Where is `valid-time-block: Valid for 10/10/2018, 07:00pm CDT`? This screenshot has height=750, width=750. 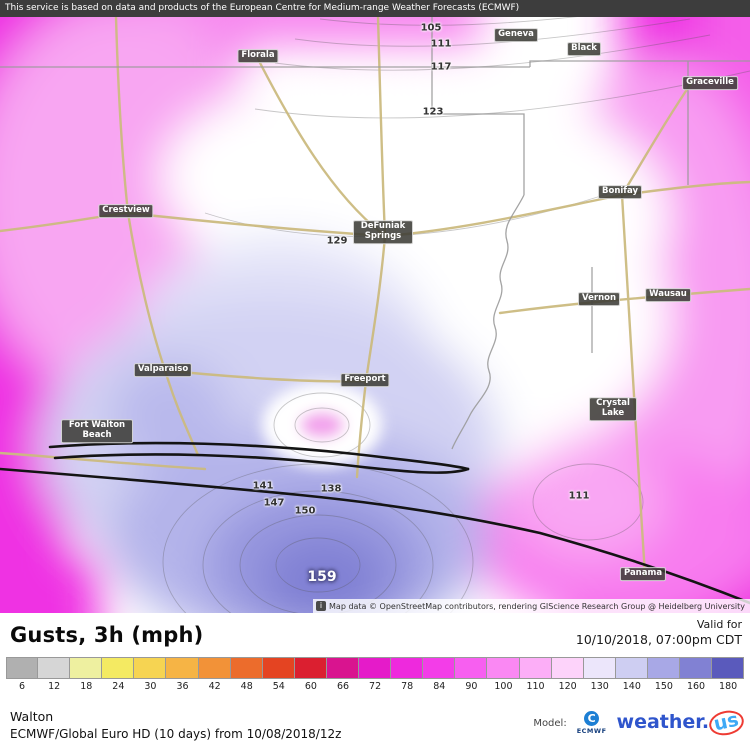 valid-time-block: Valid for 10/10/2018, 07:00pm CDT is located at coordinates (659, 632).